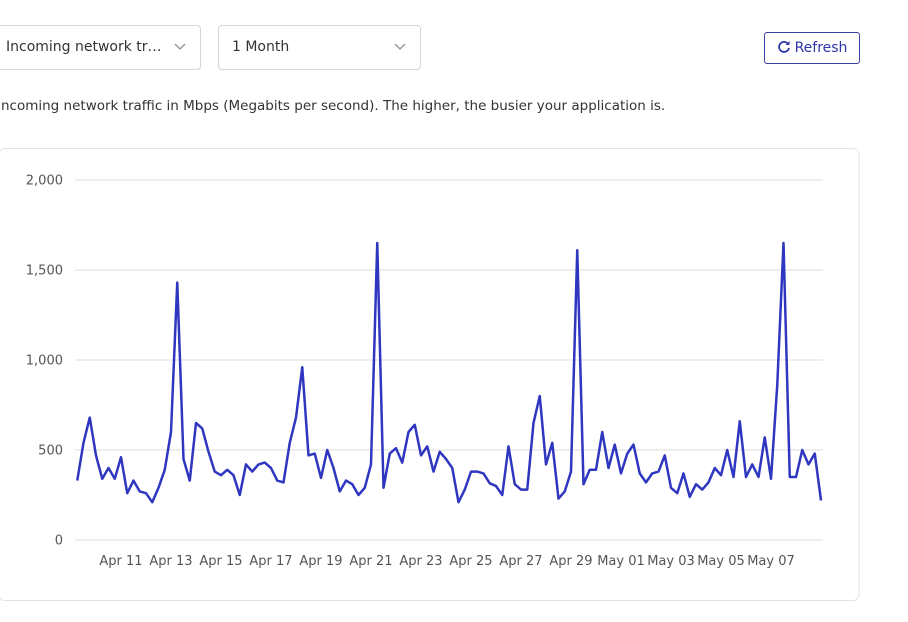 Image resolution: width=908 pixels, height=622 pixels. Describe the element at coordinates (420, 561) in the screenshot. I see `x-tick-label: Apr 23` at that location.